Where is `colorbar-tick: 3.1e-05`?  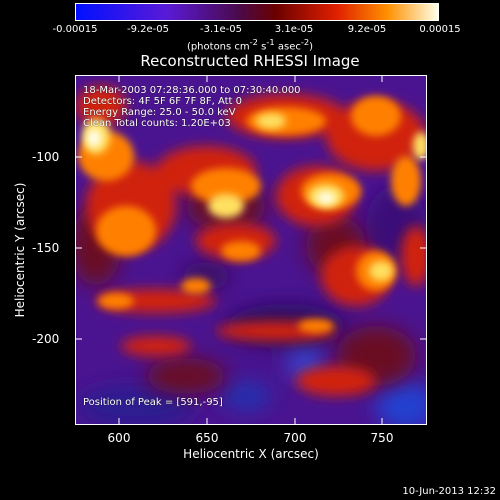
colorbar-tick: 3.1e-05 is located at coordinates (294, 29).